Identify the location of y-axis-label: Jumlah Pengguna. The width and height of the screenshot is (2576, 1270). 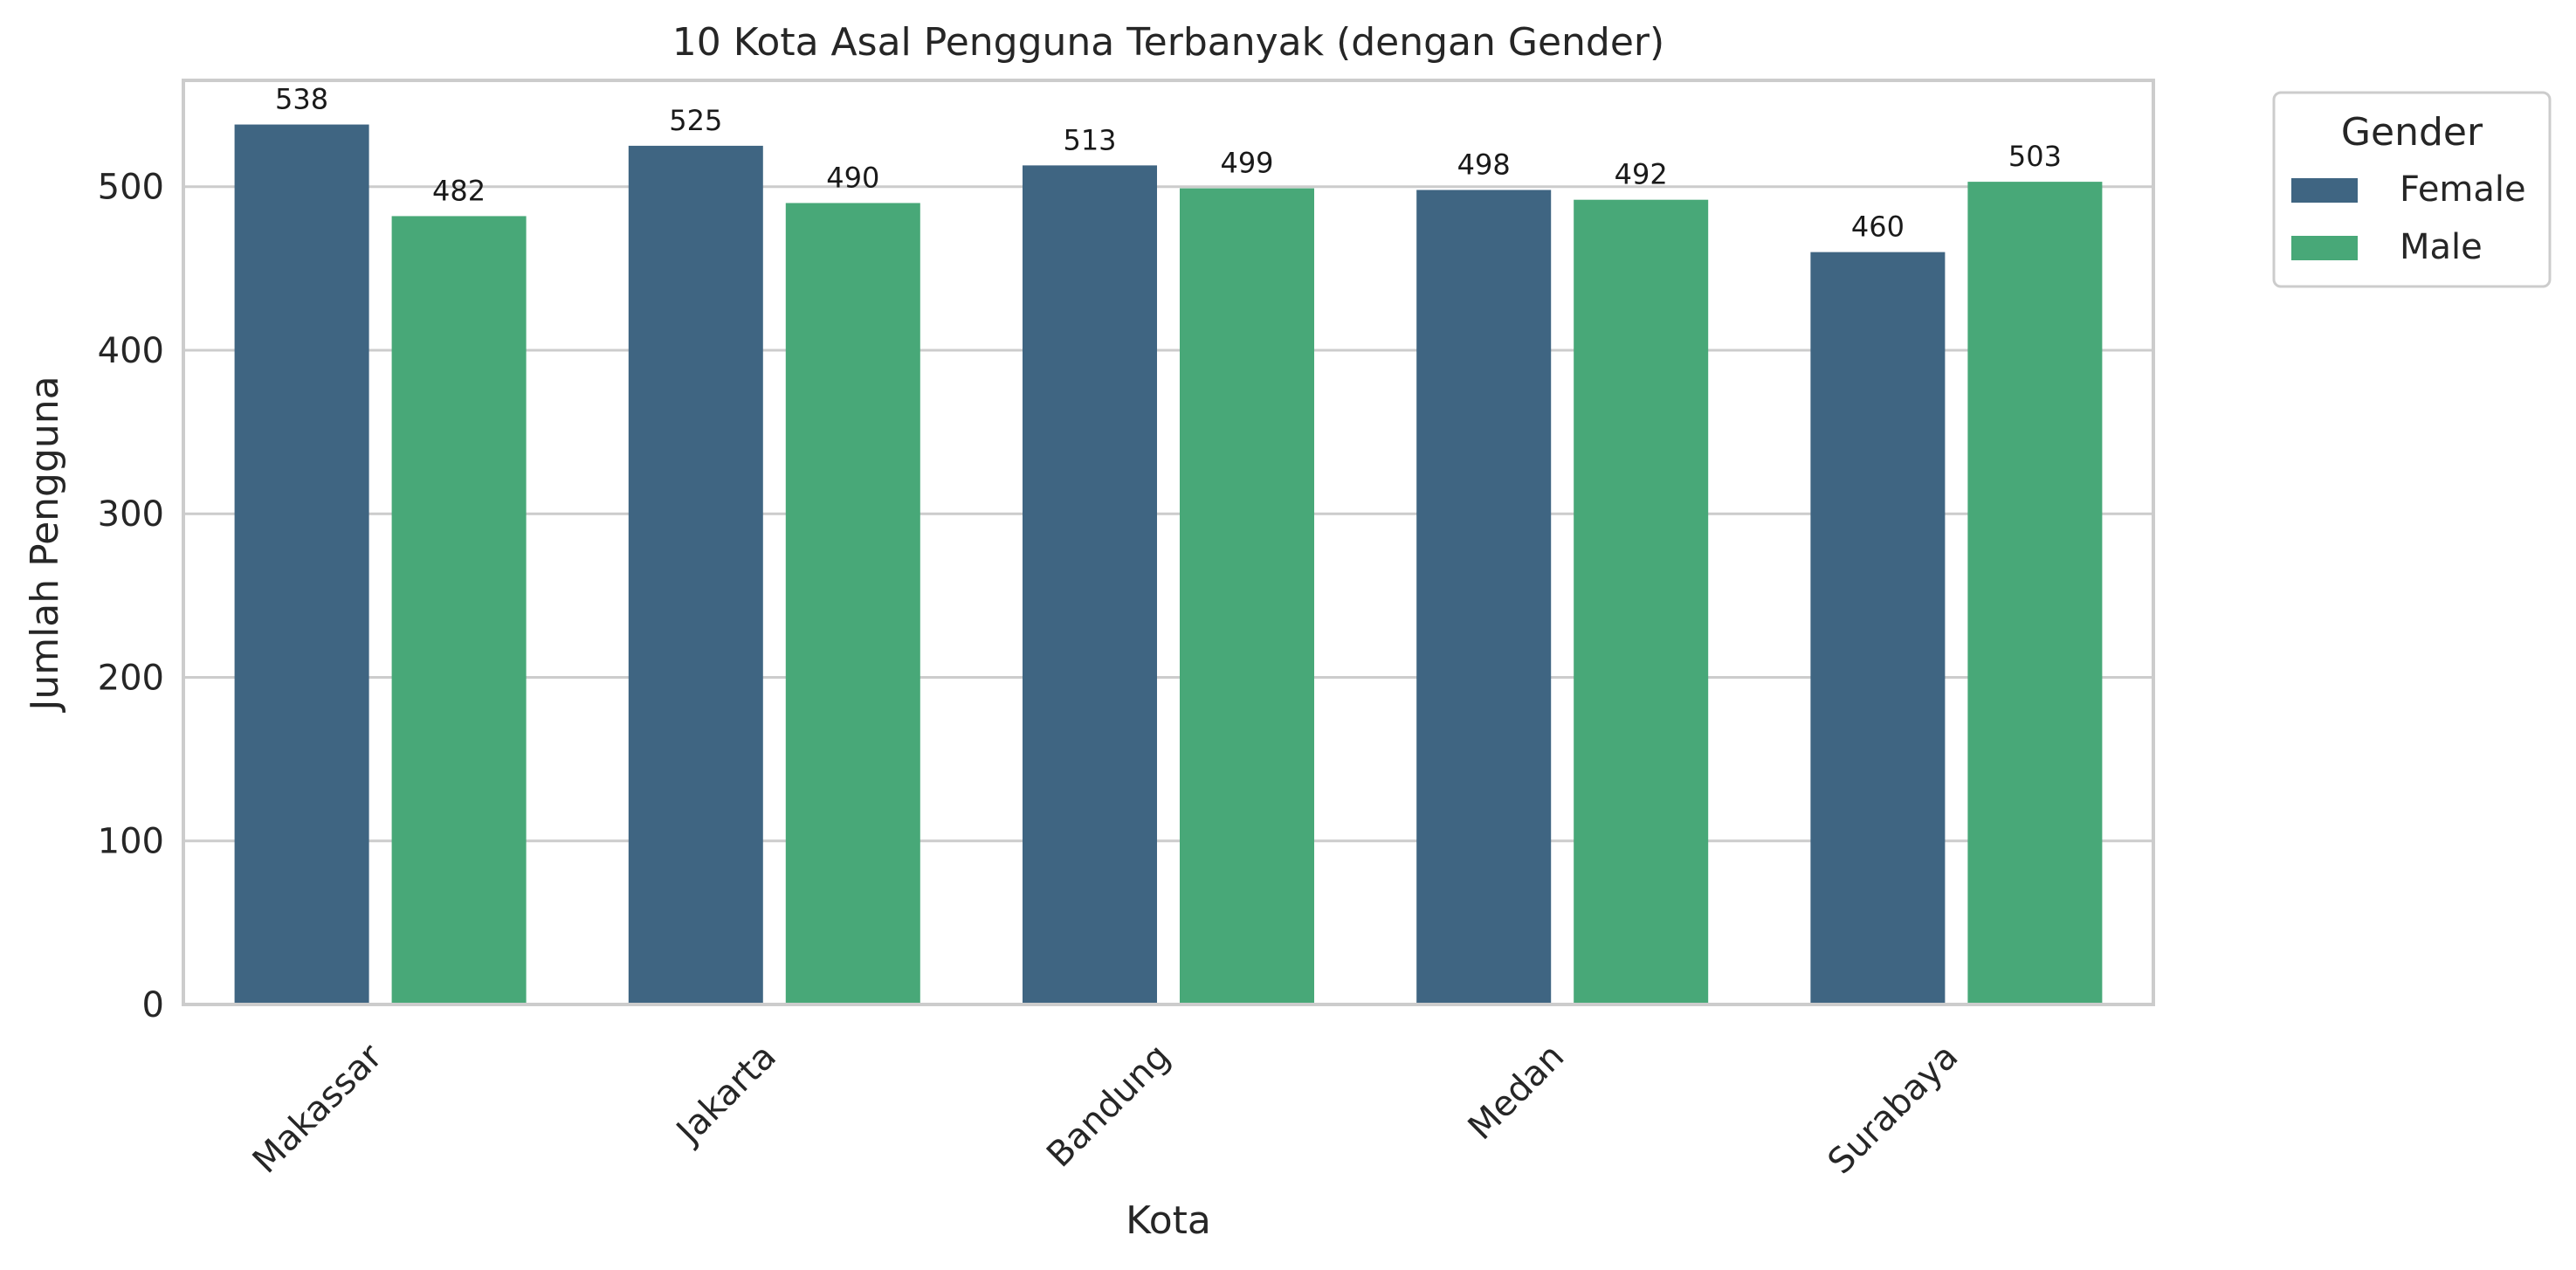
(45, 544).